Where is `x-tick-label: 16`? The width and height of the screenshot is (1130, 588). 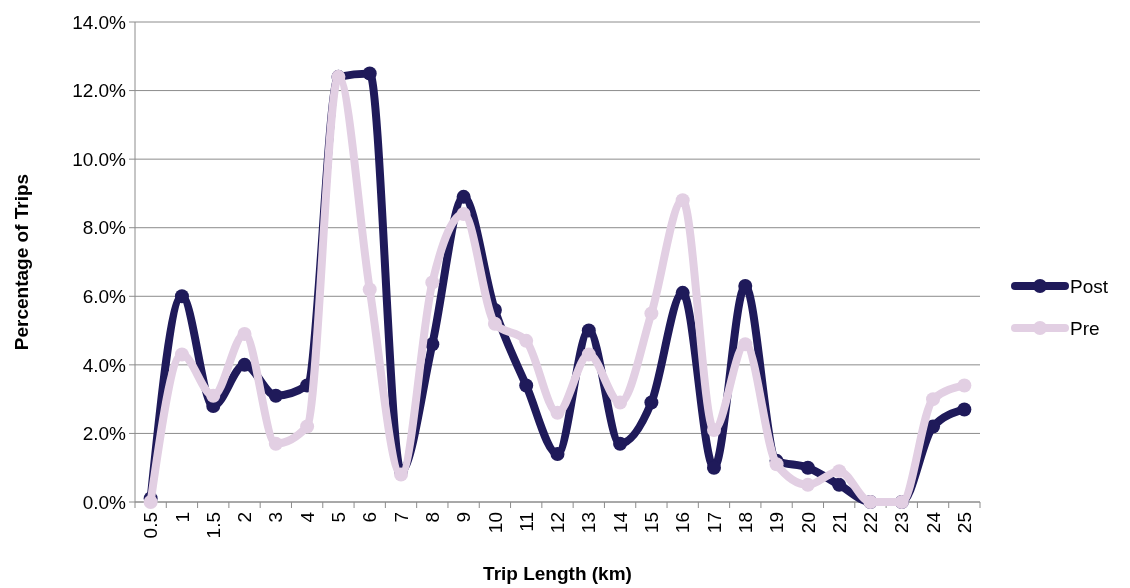
x-tick-label: 16 is located at coordinates (683, 523).